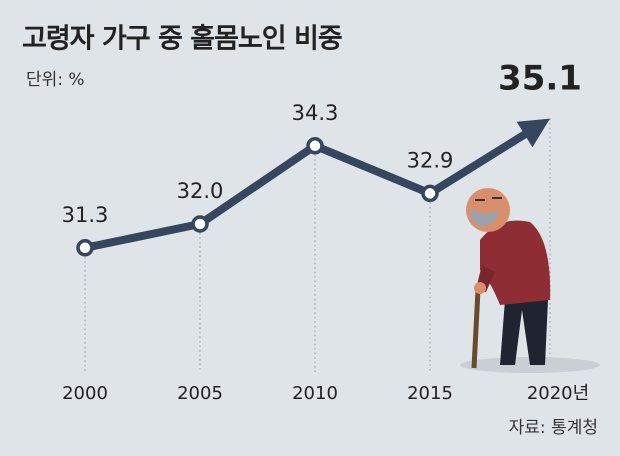 This screenshot has height=456, width=620. What do you see at coordinates (430, 393) in the screenshot?
I see `x-tick-label: 2015` at bounding box center [430, 393].